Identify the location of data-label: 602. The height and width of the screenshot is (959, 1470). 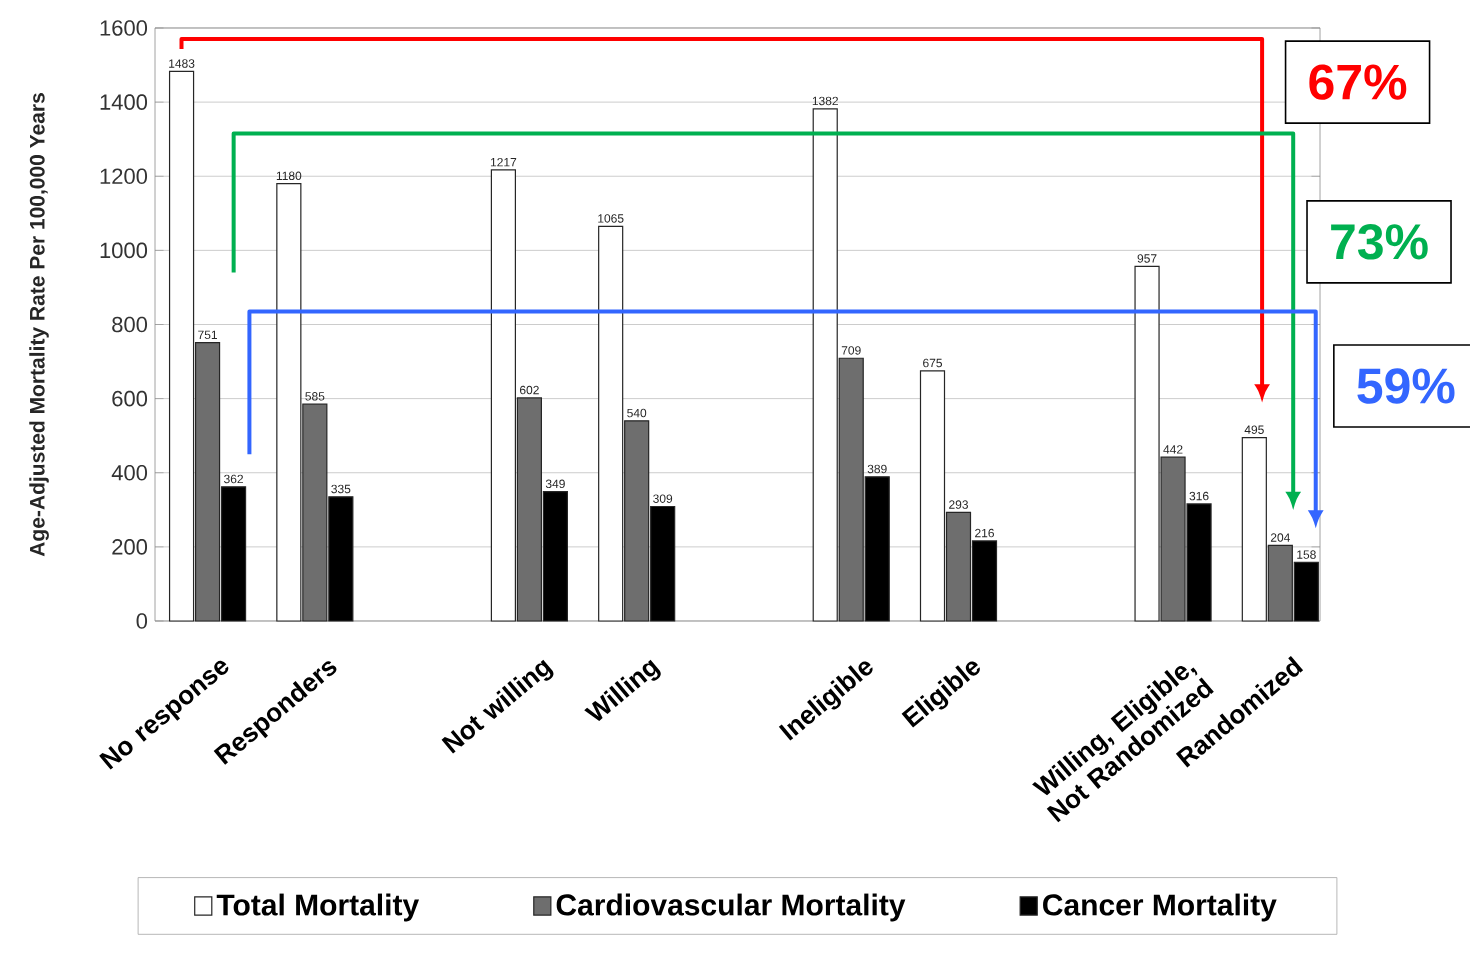
(529, 390).